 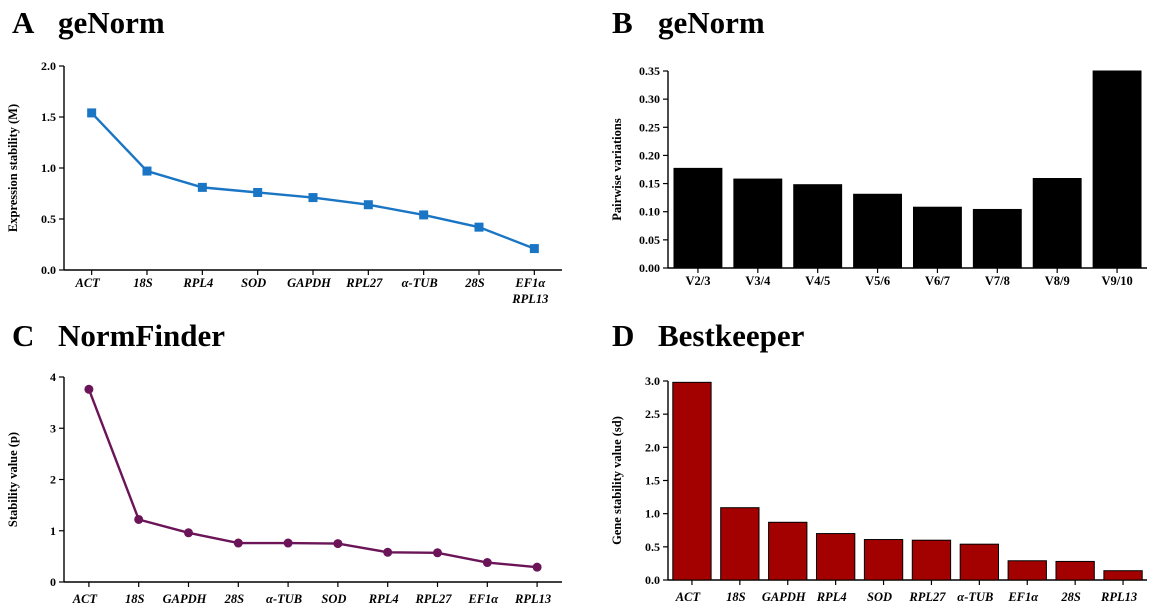 I want to click on x-tick-label: V5/6, so click(x=877, y=281).